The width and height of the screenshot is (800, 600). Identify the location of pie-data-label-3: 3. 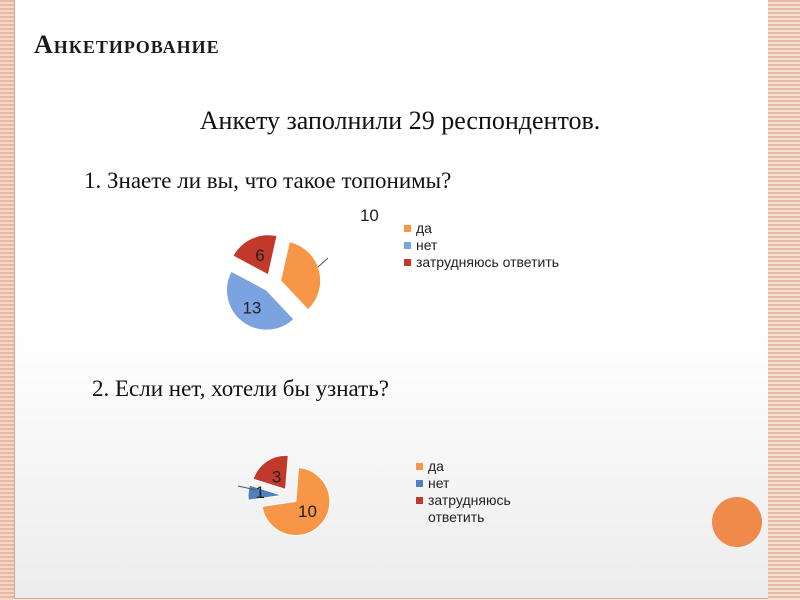
(276, 477).